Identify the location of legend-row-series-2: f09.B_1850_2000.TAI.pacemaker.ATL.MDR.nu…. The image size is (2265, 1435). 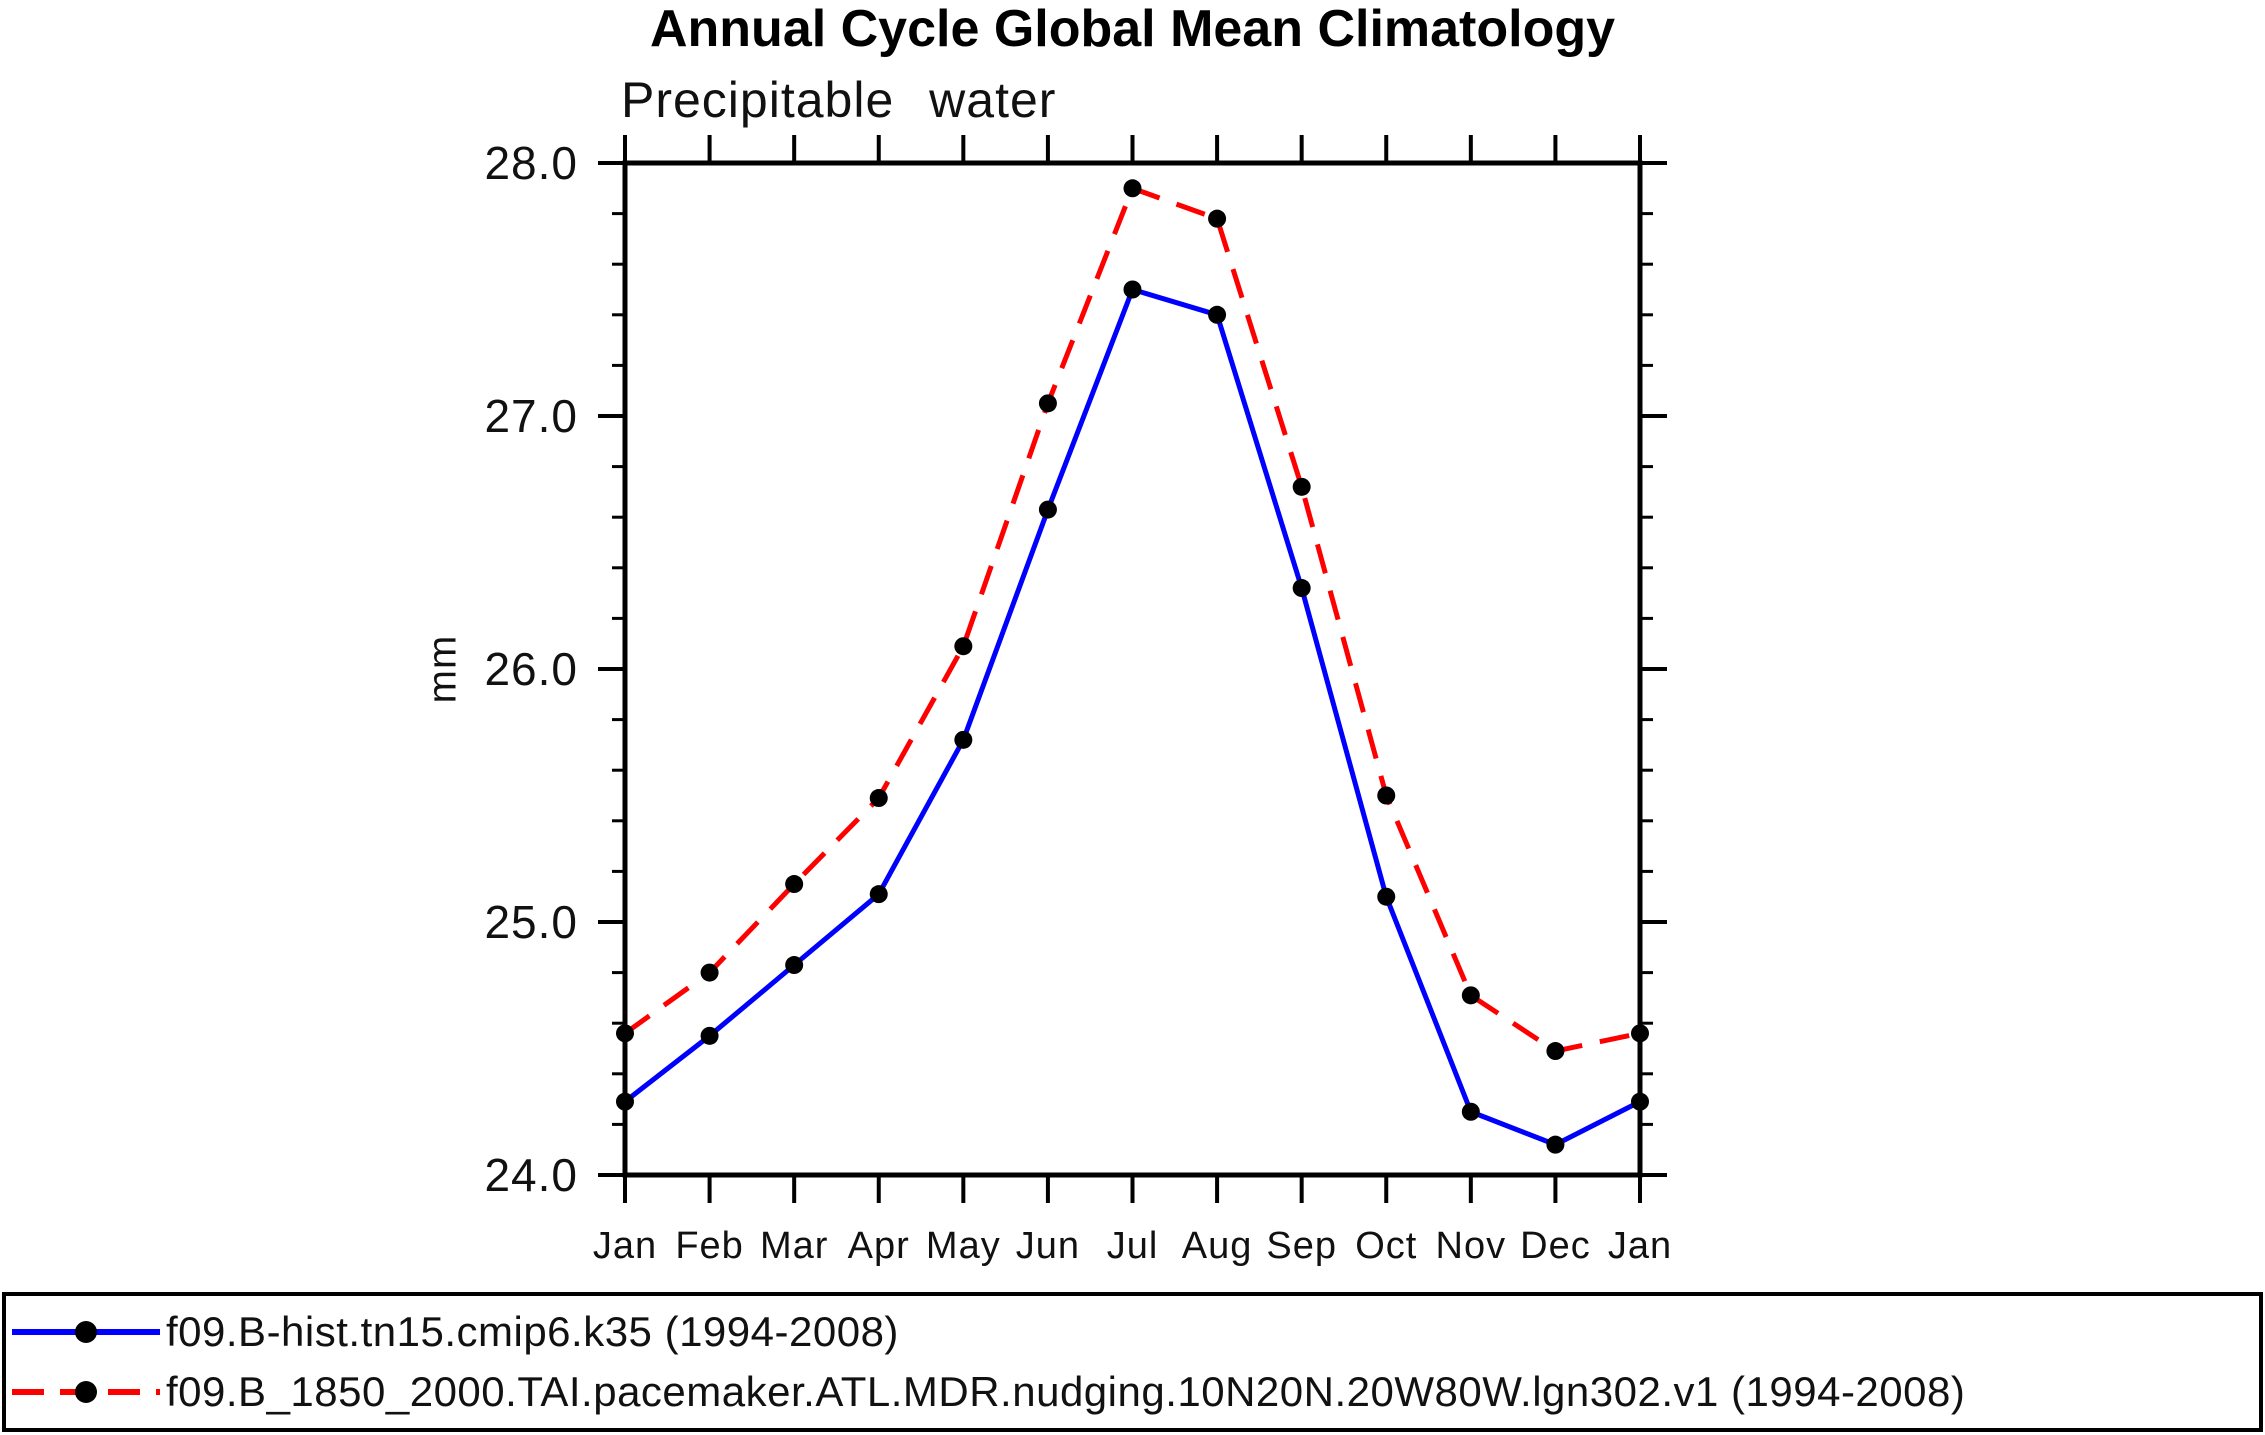
(1132, 1392).